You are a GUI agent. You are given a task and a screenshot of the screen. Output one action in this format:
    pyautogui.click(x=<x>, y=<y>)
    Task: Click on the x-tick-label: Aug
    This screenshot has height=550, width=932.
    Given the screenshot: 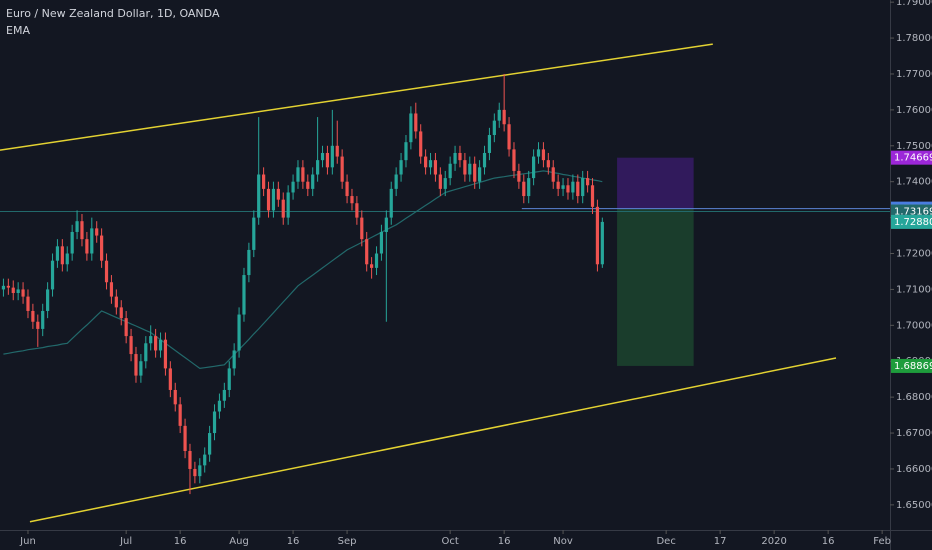 What is the action you would take?
    pyautogui.click(x=239, y=541)
    